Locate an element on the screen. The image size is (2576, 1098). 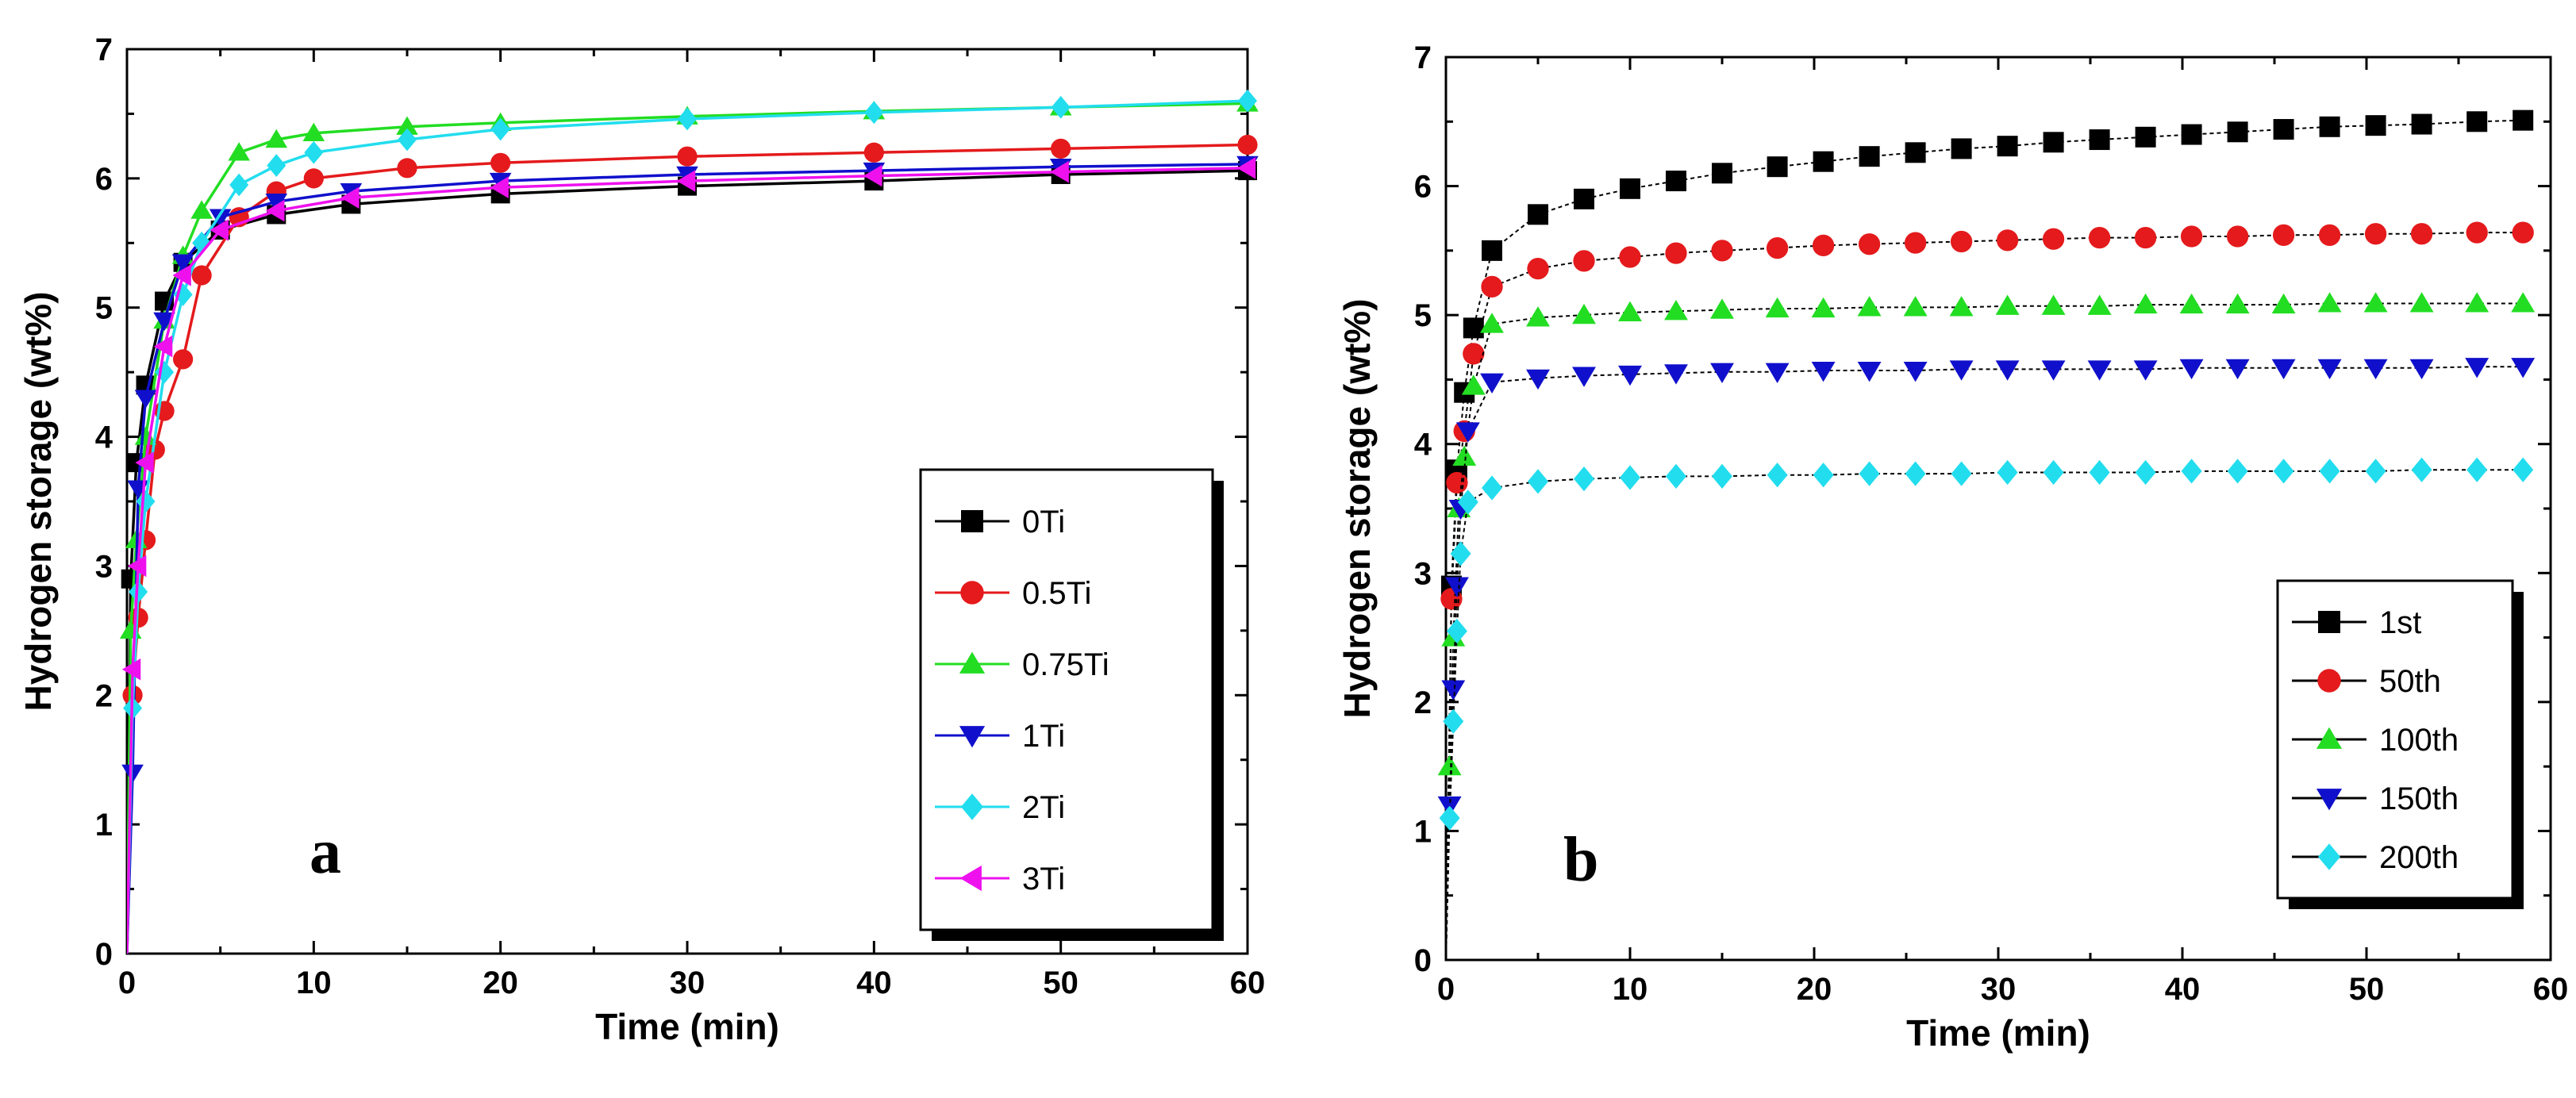
y-tick-label: 0 is located at coordinates (1423, 960).